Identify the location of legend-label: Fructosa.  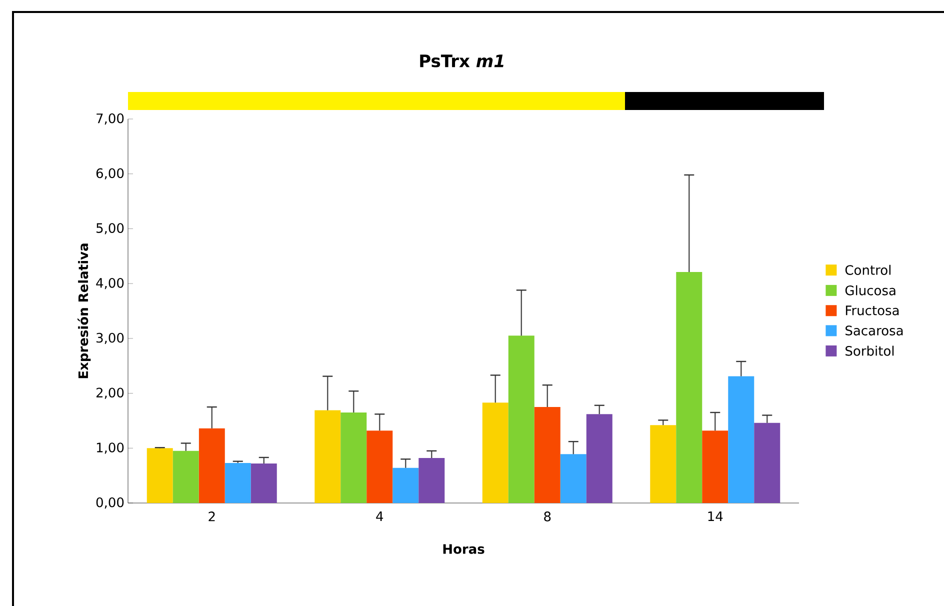
(872, 311).